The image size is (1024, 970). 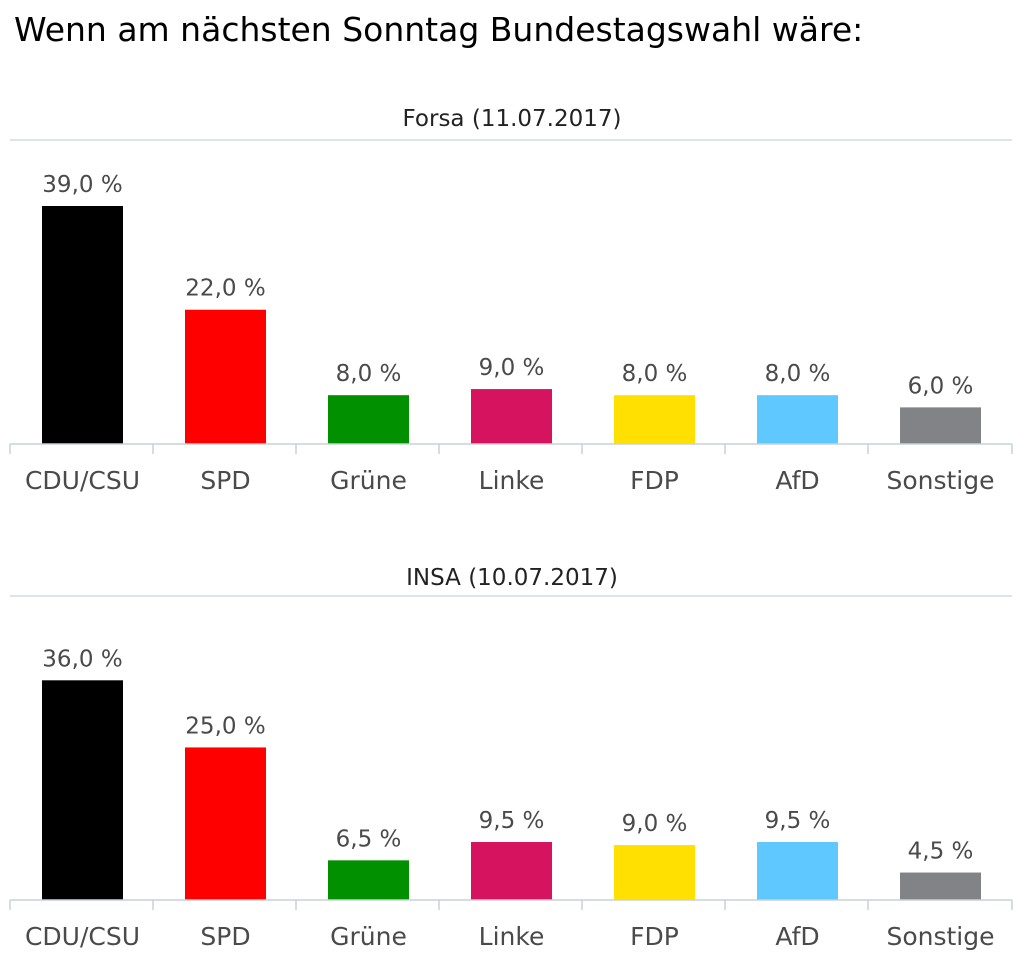 I want to click on data-label: 6,5 %, so click(x=369, y=839).